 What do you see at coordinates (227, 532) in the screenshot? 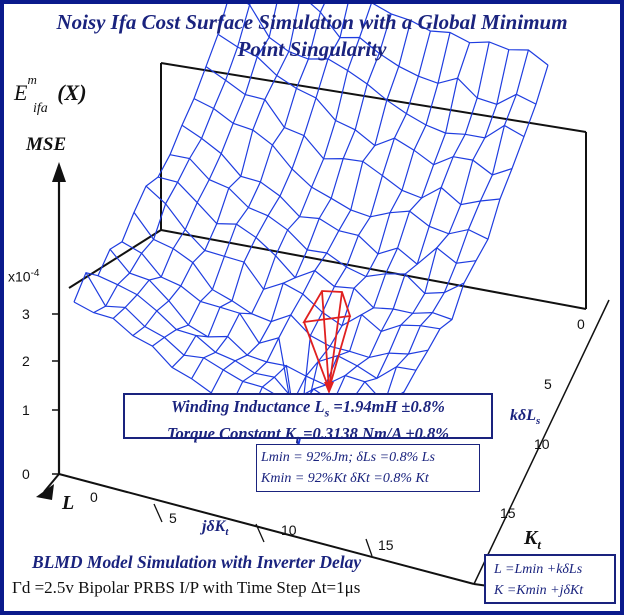
I see `j-axis-sub: t` at bounding box center [227, 532].